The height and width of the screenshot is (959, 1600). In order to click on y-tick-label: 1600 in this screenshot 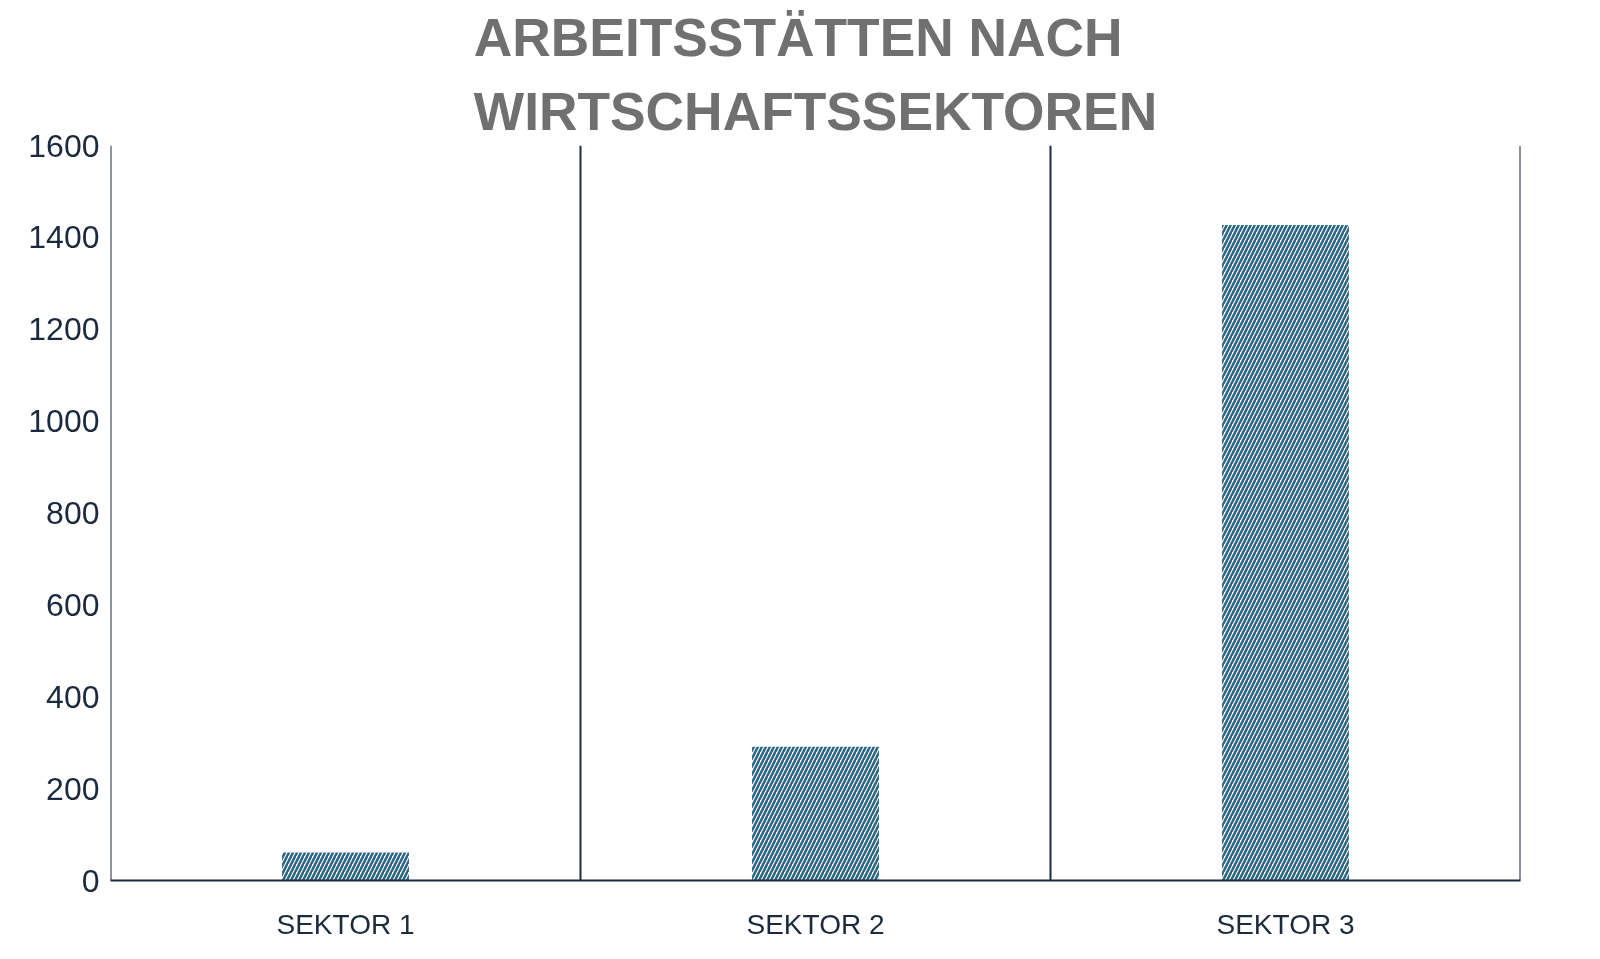, I will do `click(64, 145)`.